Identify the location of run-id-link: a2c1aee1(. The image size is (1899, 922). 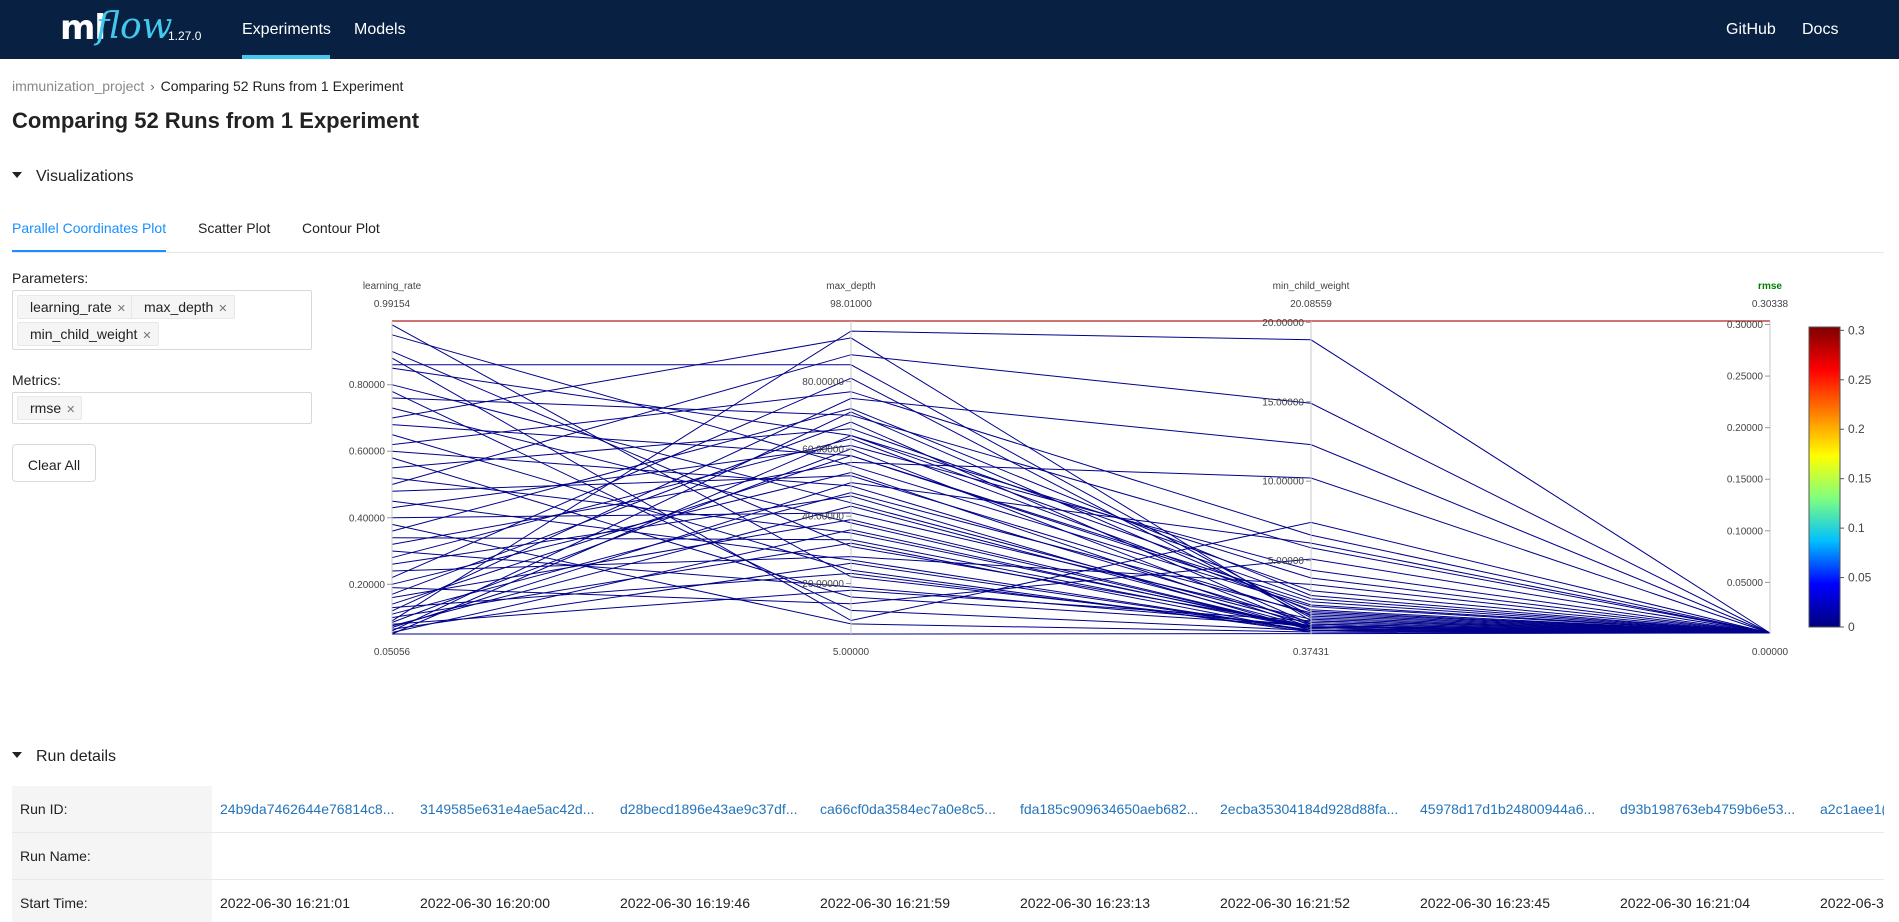
(1852, 809).